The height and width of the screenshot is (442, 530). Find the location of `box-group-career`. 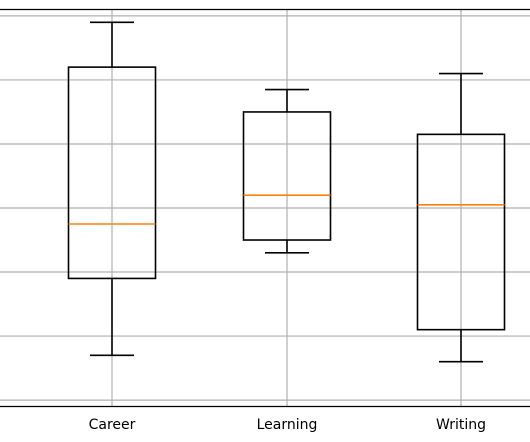

box-group-career is located at coordinates (112, 189).